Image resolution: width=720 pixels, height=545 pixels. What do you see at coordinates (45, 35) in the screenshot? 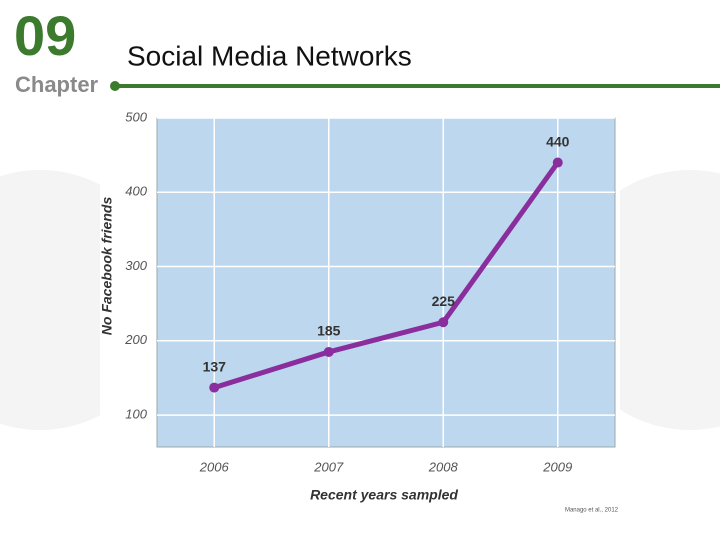
I see `chapter-number: 09` at bounding box center [45, 35].